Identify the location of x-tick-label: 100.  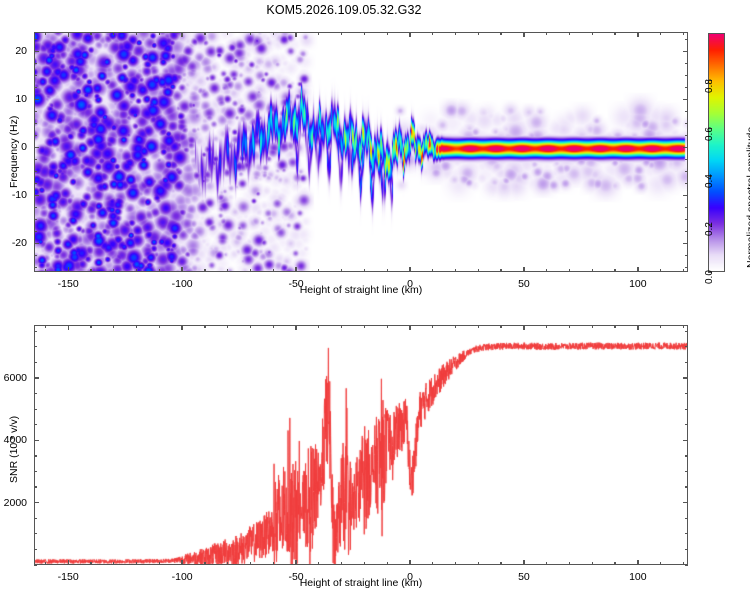
(638, 577).